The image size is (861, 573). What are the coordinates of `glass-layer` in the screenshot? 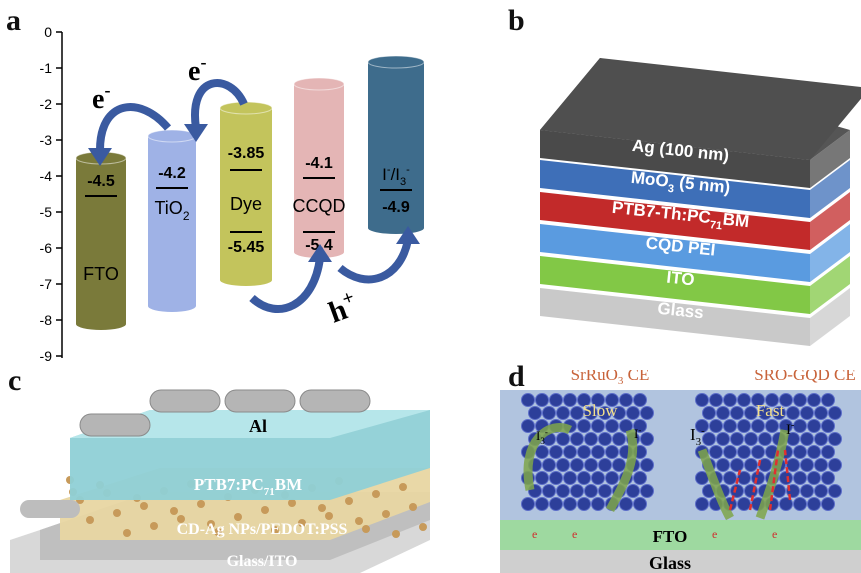 It's located at (680, 561).